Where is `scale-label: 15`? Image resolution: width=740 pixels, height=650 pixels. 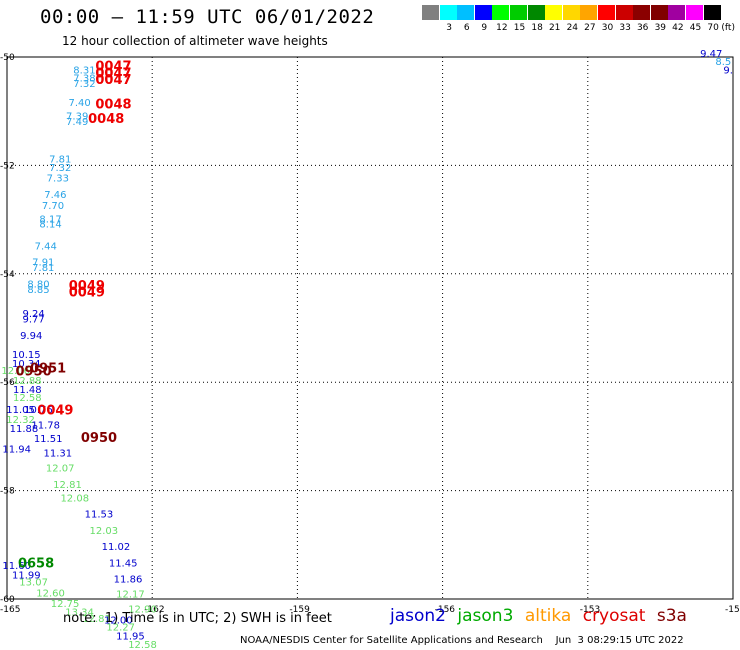
scale-label: 15 is located at coordinates (519, 28).